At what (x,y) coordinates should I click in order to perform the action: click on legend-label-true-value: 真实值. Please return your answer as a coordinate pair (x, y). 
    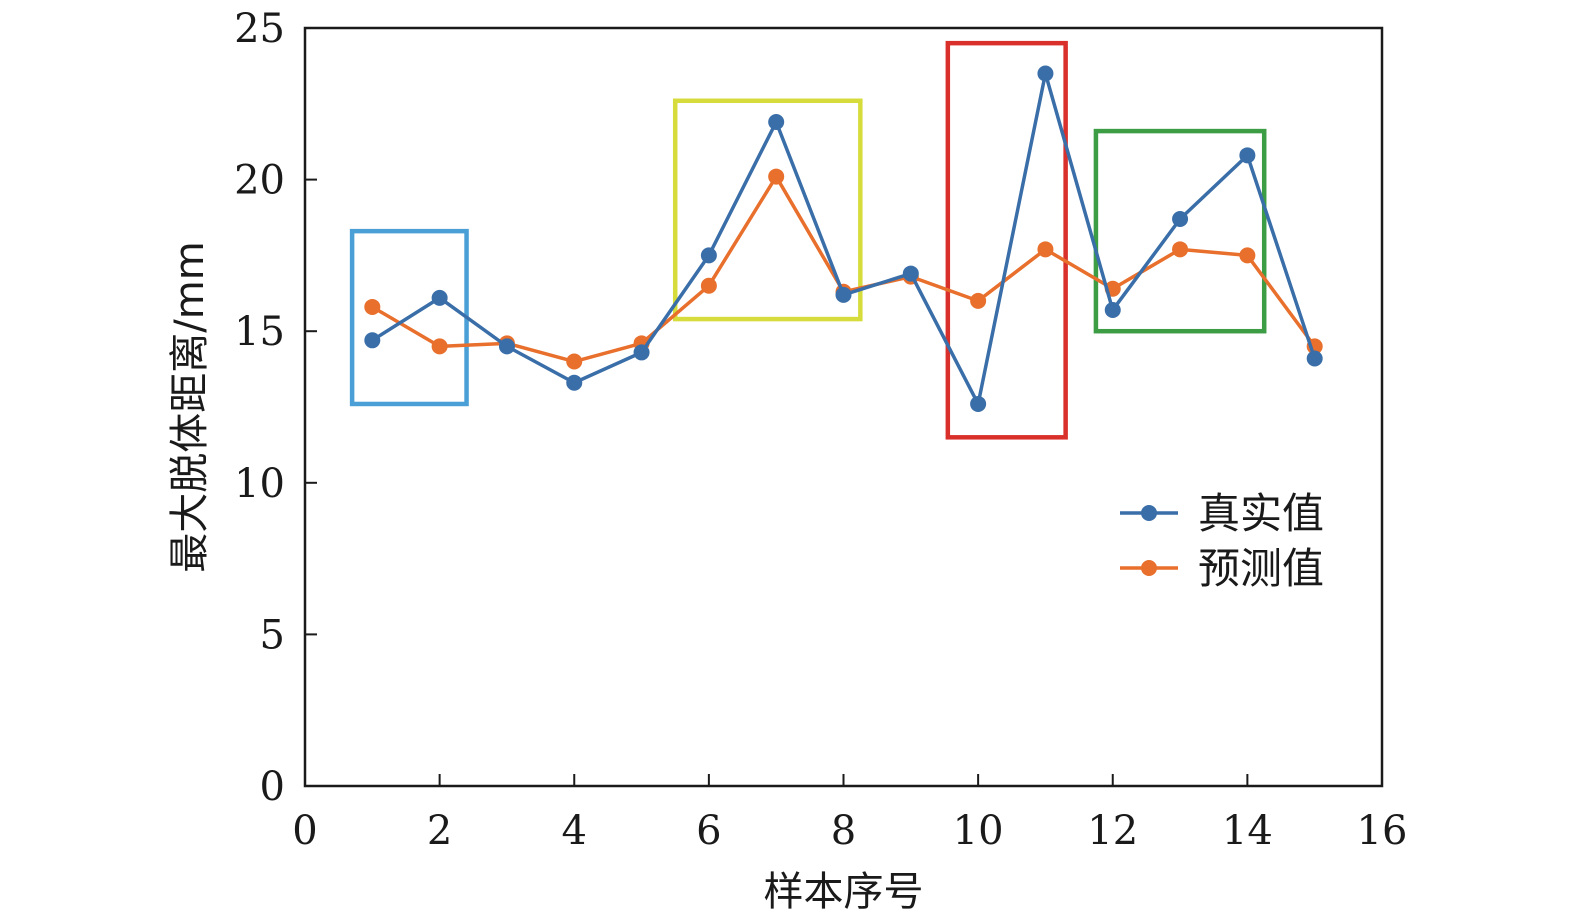
    Looking at the image, I should click on (1261, 513).